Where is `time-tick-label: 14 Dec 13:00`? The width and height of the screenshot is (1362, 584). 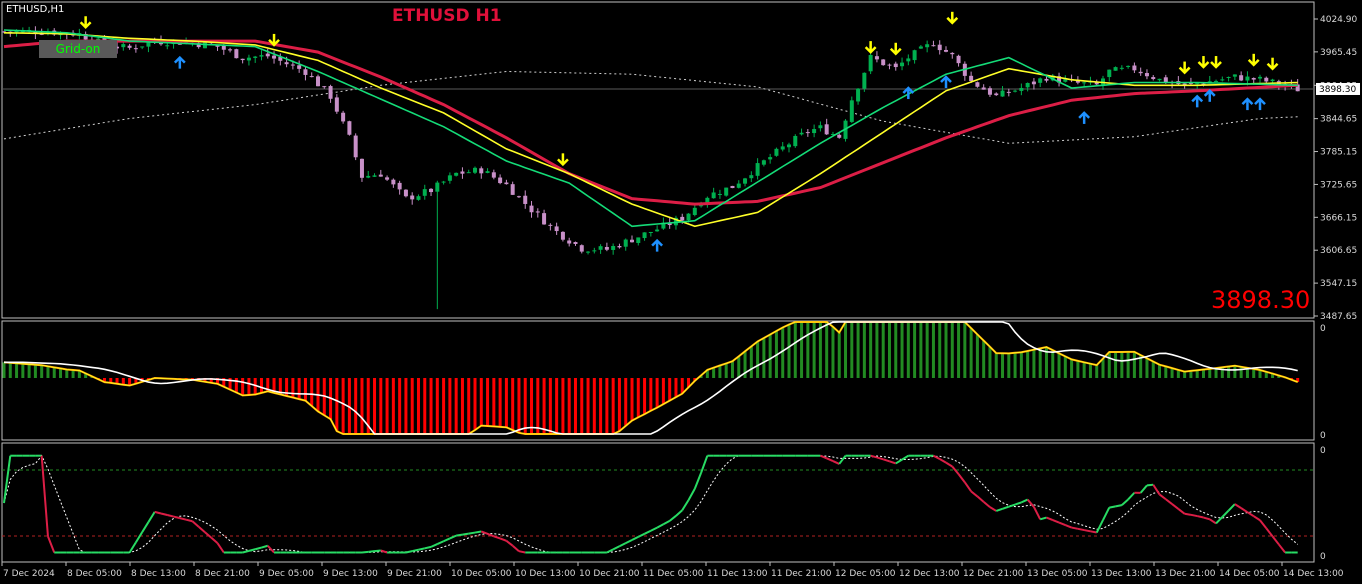 time-tick-label: 14 Dec 13:00 is located at coordinates (1313, 574).